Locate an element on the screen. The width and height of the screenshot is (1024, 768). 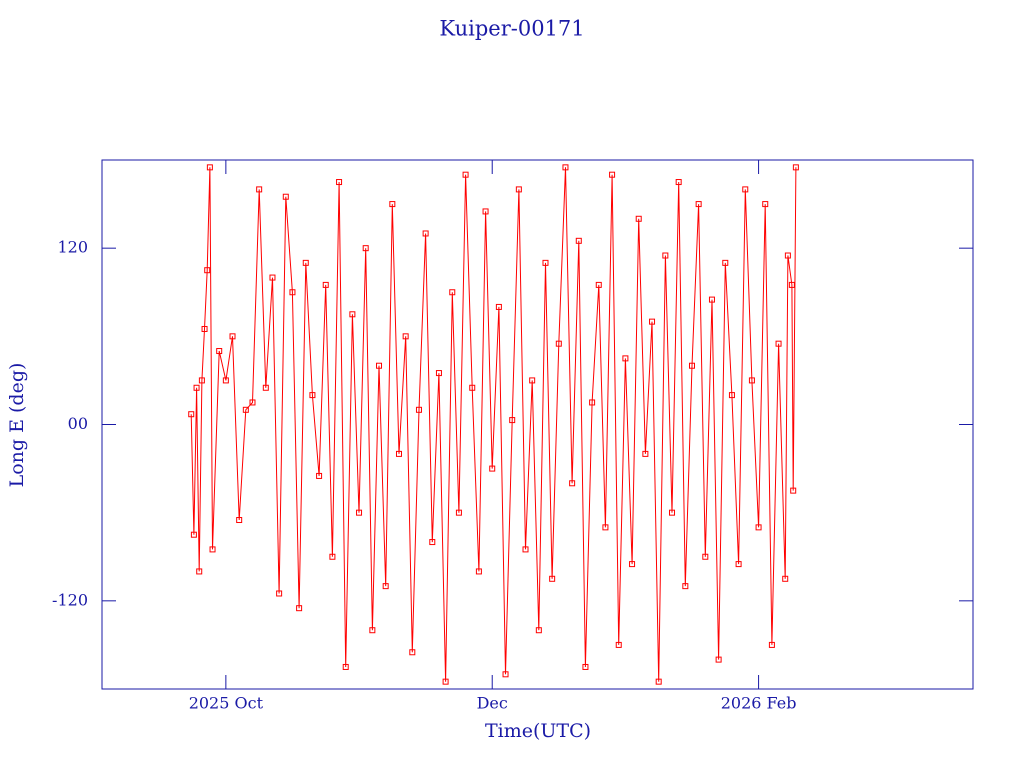
y-tick-label: -120 is located at coordinates (70, 599).